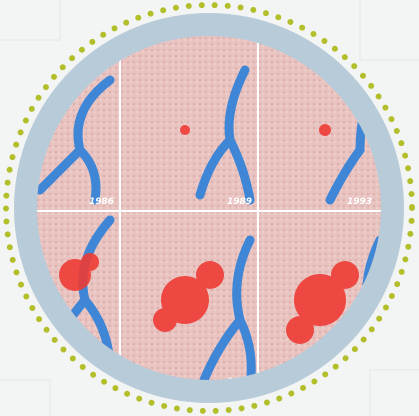 This screenshot has width=419, height=416. Describe the element at coordinates (101, 202) in the screenshot. I see `tile-label: 1986` at that location.